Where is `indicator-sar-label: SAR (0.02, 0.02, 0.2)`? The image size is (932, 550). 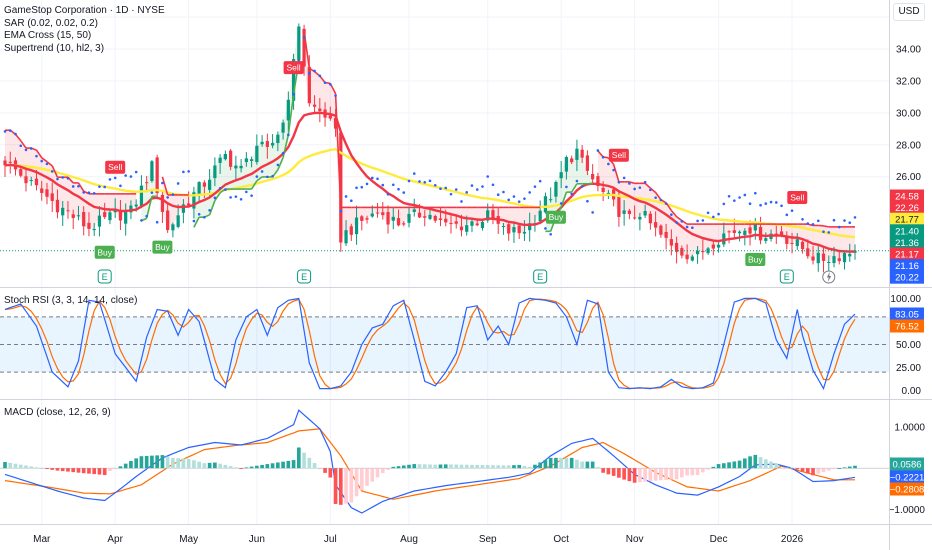
indicator-sar-label: SAR (0.02, 0.02, 0.2) is located at coordinates (51, 23).